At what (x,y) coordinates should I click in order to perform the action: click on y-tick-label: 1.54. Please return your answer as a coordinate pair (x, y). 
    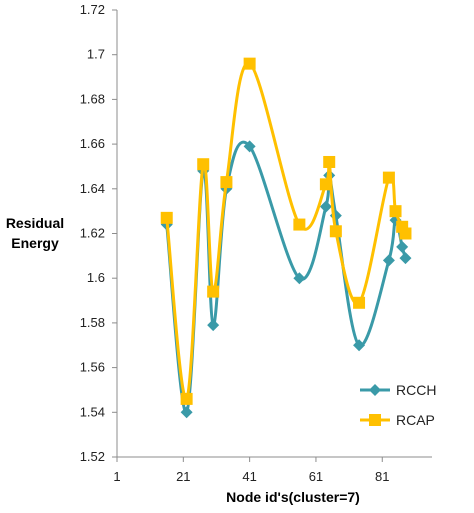
    Looking at the image, I should click on (92, 411).